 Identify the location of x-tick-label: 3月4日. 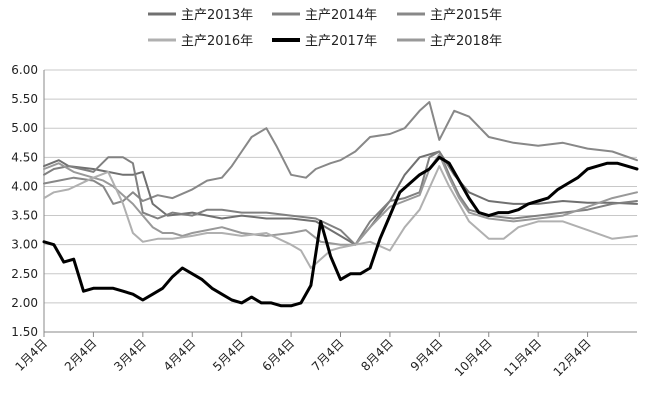
(130, 355).